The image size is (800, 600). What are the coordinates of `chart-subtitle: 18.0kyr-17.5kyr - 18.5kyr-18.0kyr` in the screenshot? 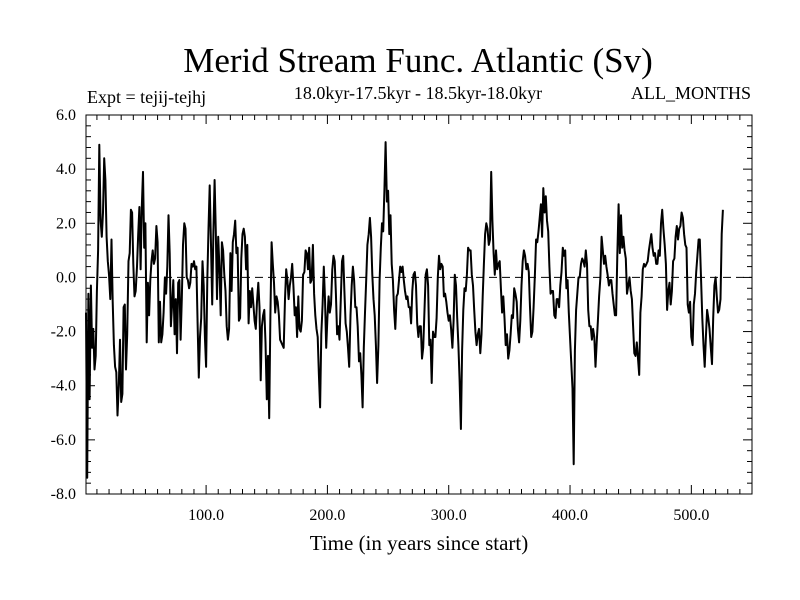 It's located at (418, 93).